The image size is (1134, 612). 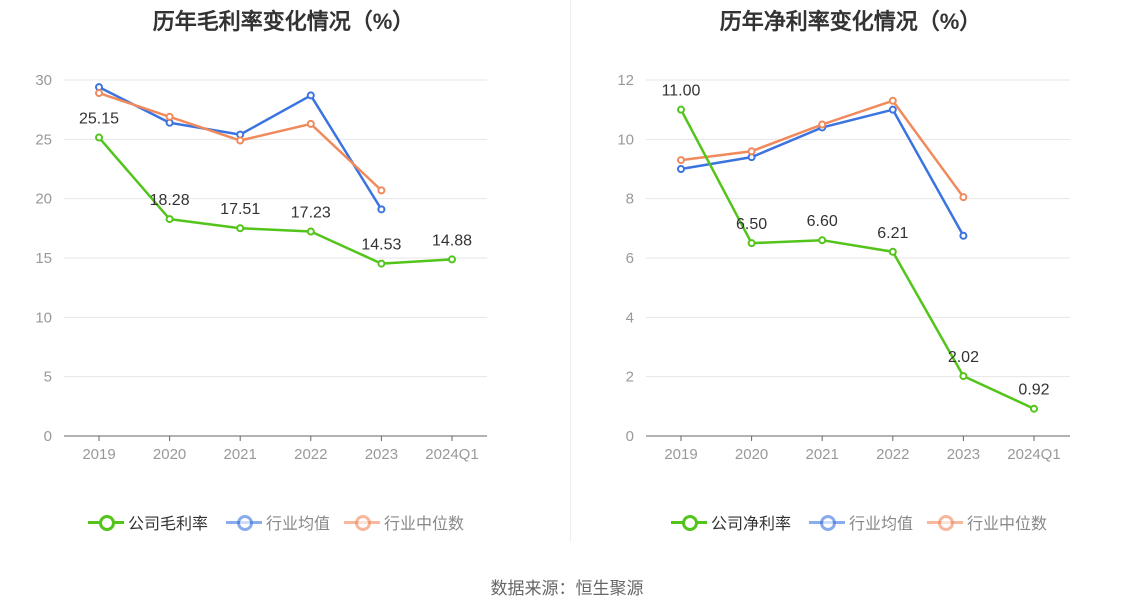 What do you see at coordinates (240, 209) in the screenshot?
I see `data-label: 17.51` at bounding box center [240, 209].